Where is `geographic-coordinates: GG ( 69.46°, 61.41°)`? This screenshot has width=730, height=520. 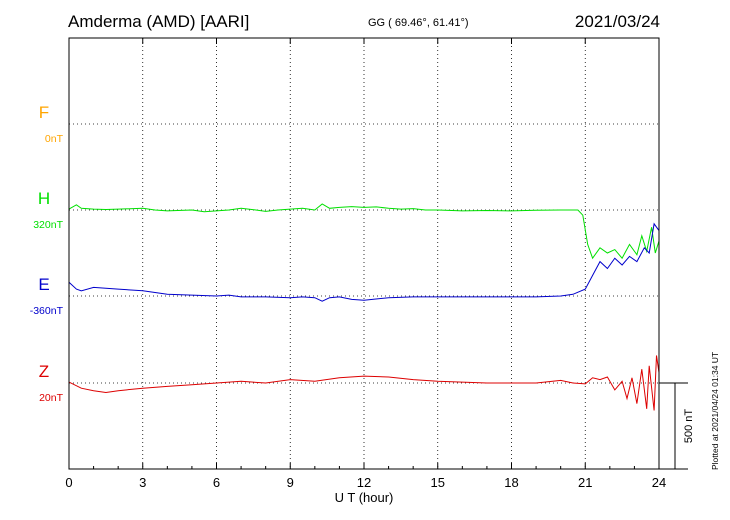 geographic-coordinates: GG ( 69.46°, 61.41°) is located at coordinates (418, 23).